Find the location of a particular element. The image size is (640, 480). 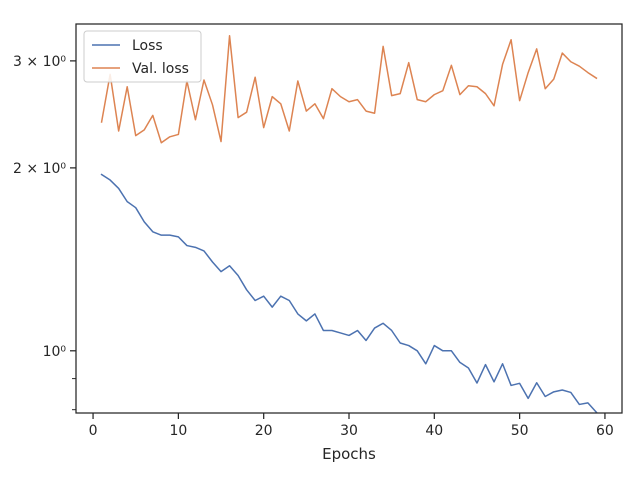

legend: Loss Val. loss is located at coordinates (142, 56).